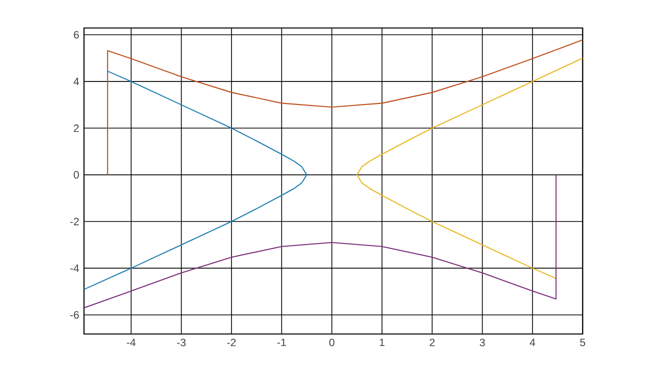 The height and width of the screenshot is (375, 646). Describe the element at coordinates (74, 222) in the screenshot. I see `y-tick-label: -2` at that location.